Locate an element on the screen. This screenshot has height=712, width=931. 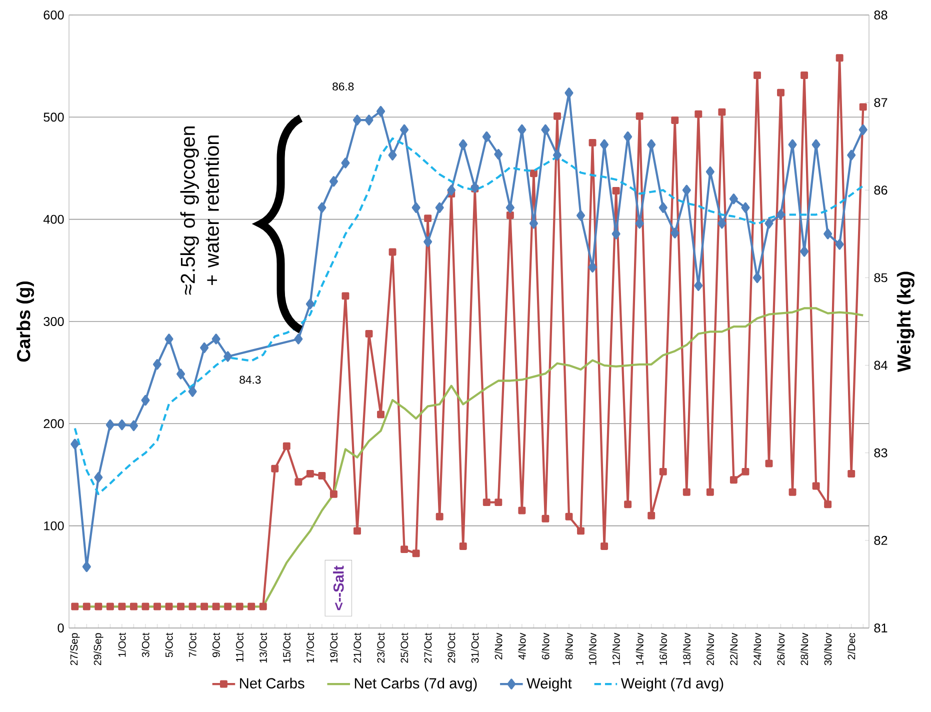
y2-tick-label: 83 is located at coordinates (881, 453).